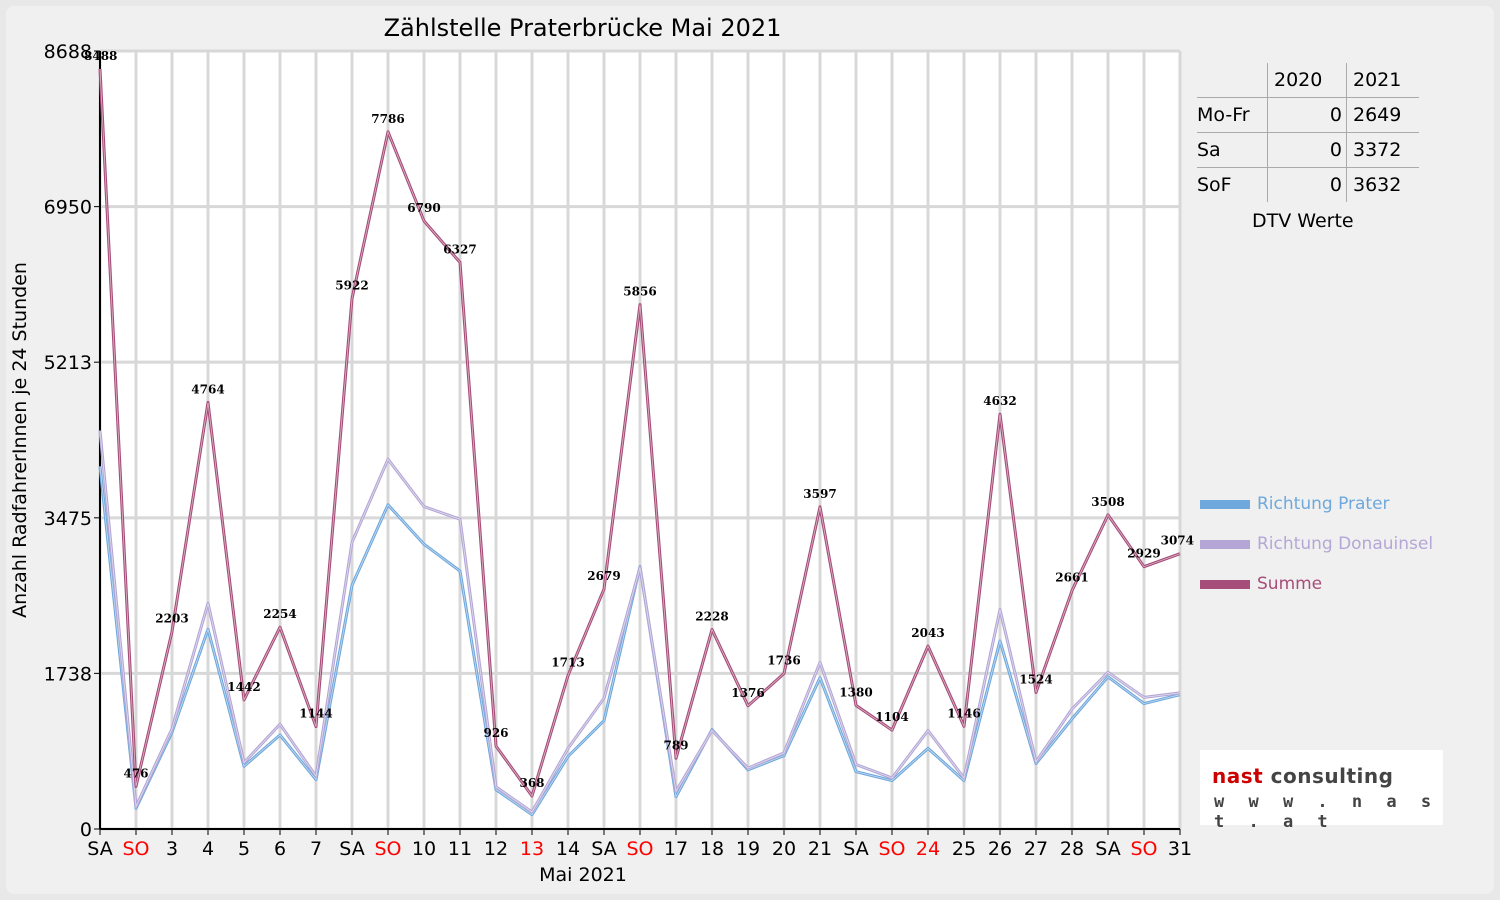 Image resolution: width=1500 pixels, height=900 pixels. I want to click on legend-label: Richtung Donauinsel, so click(1345, 544).